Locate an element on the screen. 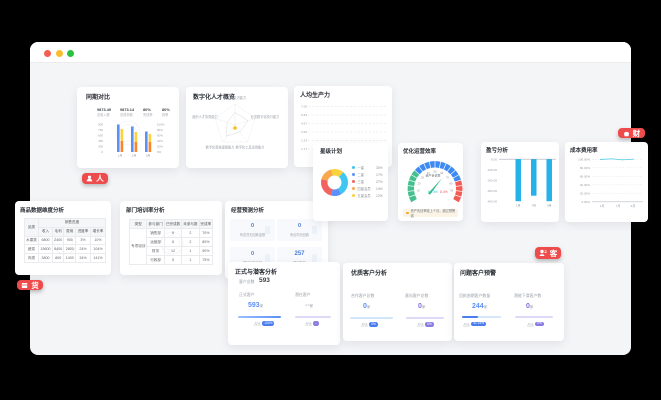 The height and width of the screenshot is (400, 661). svg-text: 0 is located at coordinates (102, 152).